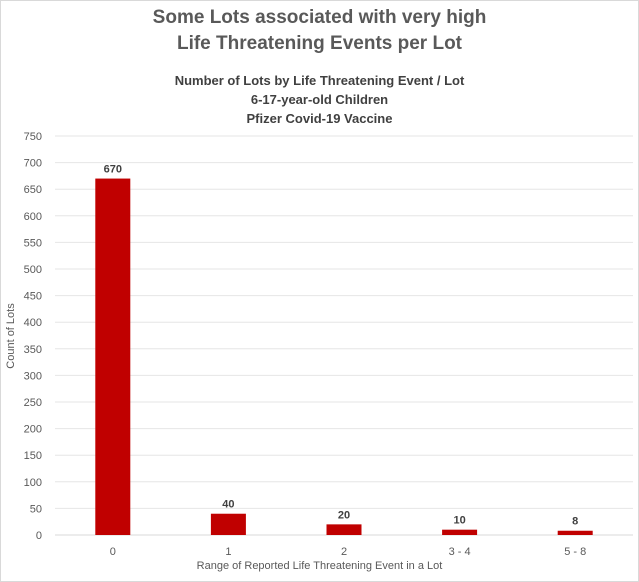 The image size is (639, 582). Describe the element at coordinates (575, 552) in the screenshot. I see `x-tick-label: 5 - 8` at that location.